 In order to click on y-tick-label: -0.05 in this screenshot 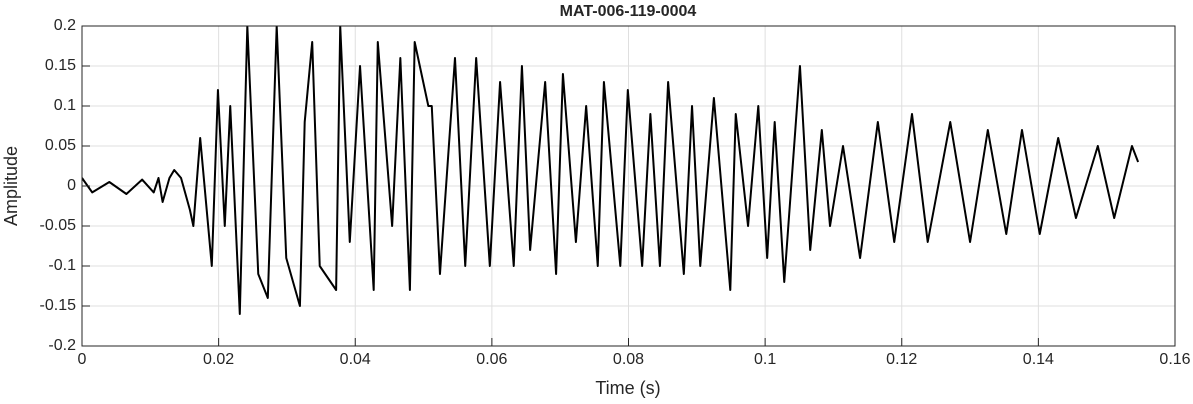, I will do `click(58, 225)`.